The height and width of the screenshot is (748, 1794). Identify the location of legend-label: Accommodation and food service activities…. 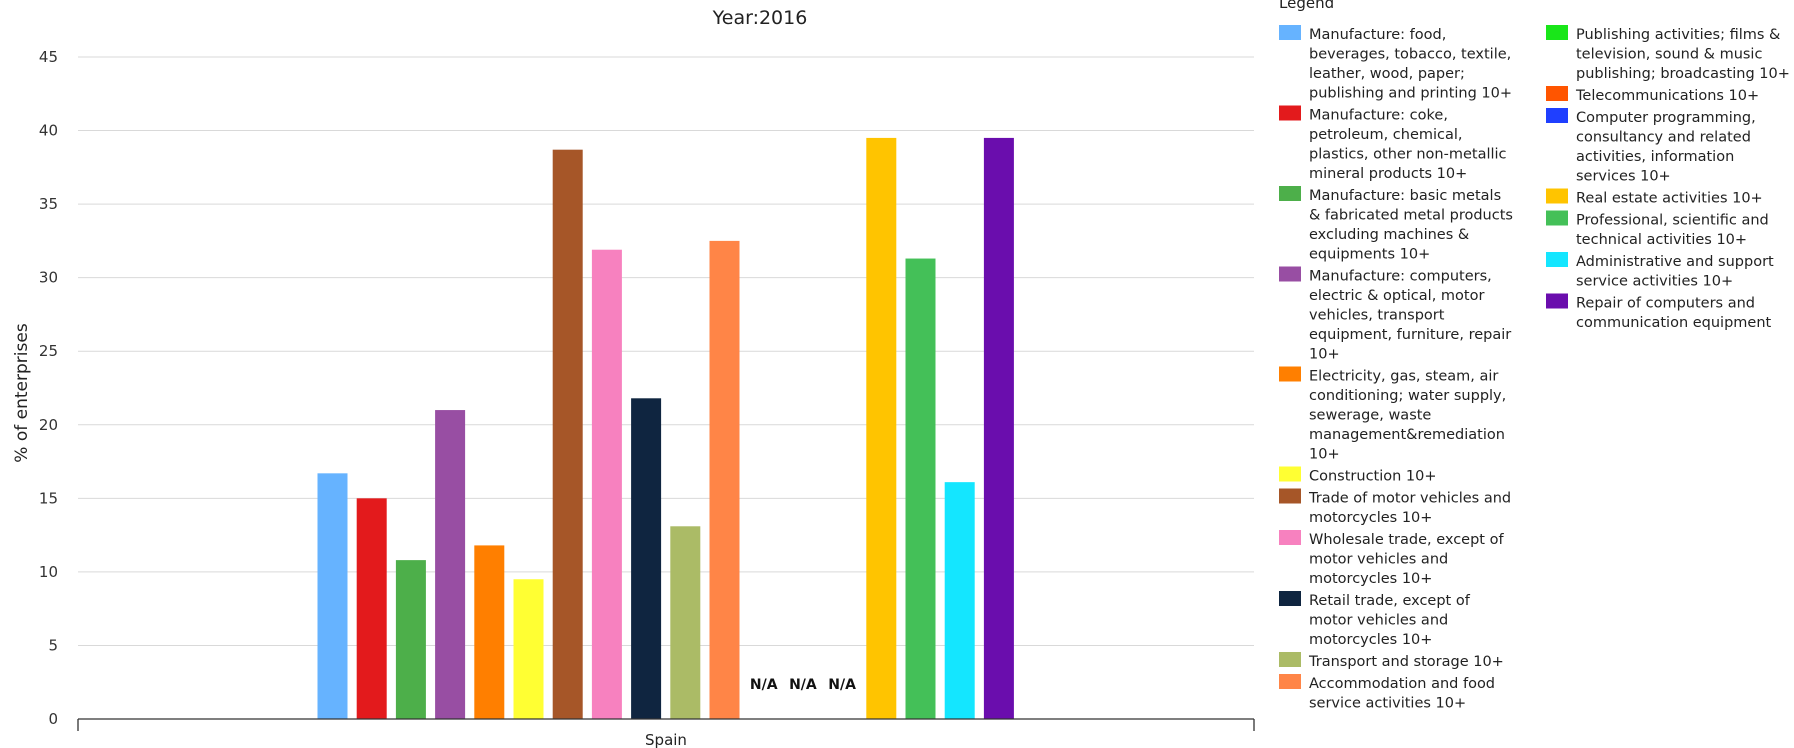
(1402, 694).